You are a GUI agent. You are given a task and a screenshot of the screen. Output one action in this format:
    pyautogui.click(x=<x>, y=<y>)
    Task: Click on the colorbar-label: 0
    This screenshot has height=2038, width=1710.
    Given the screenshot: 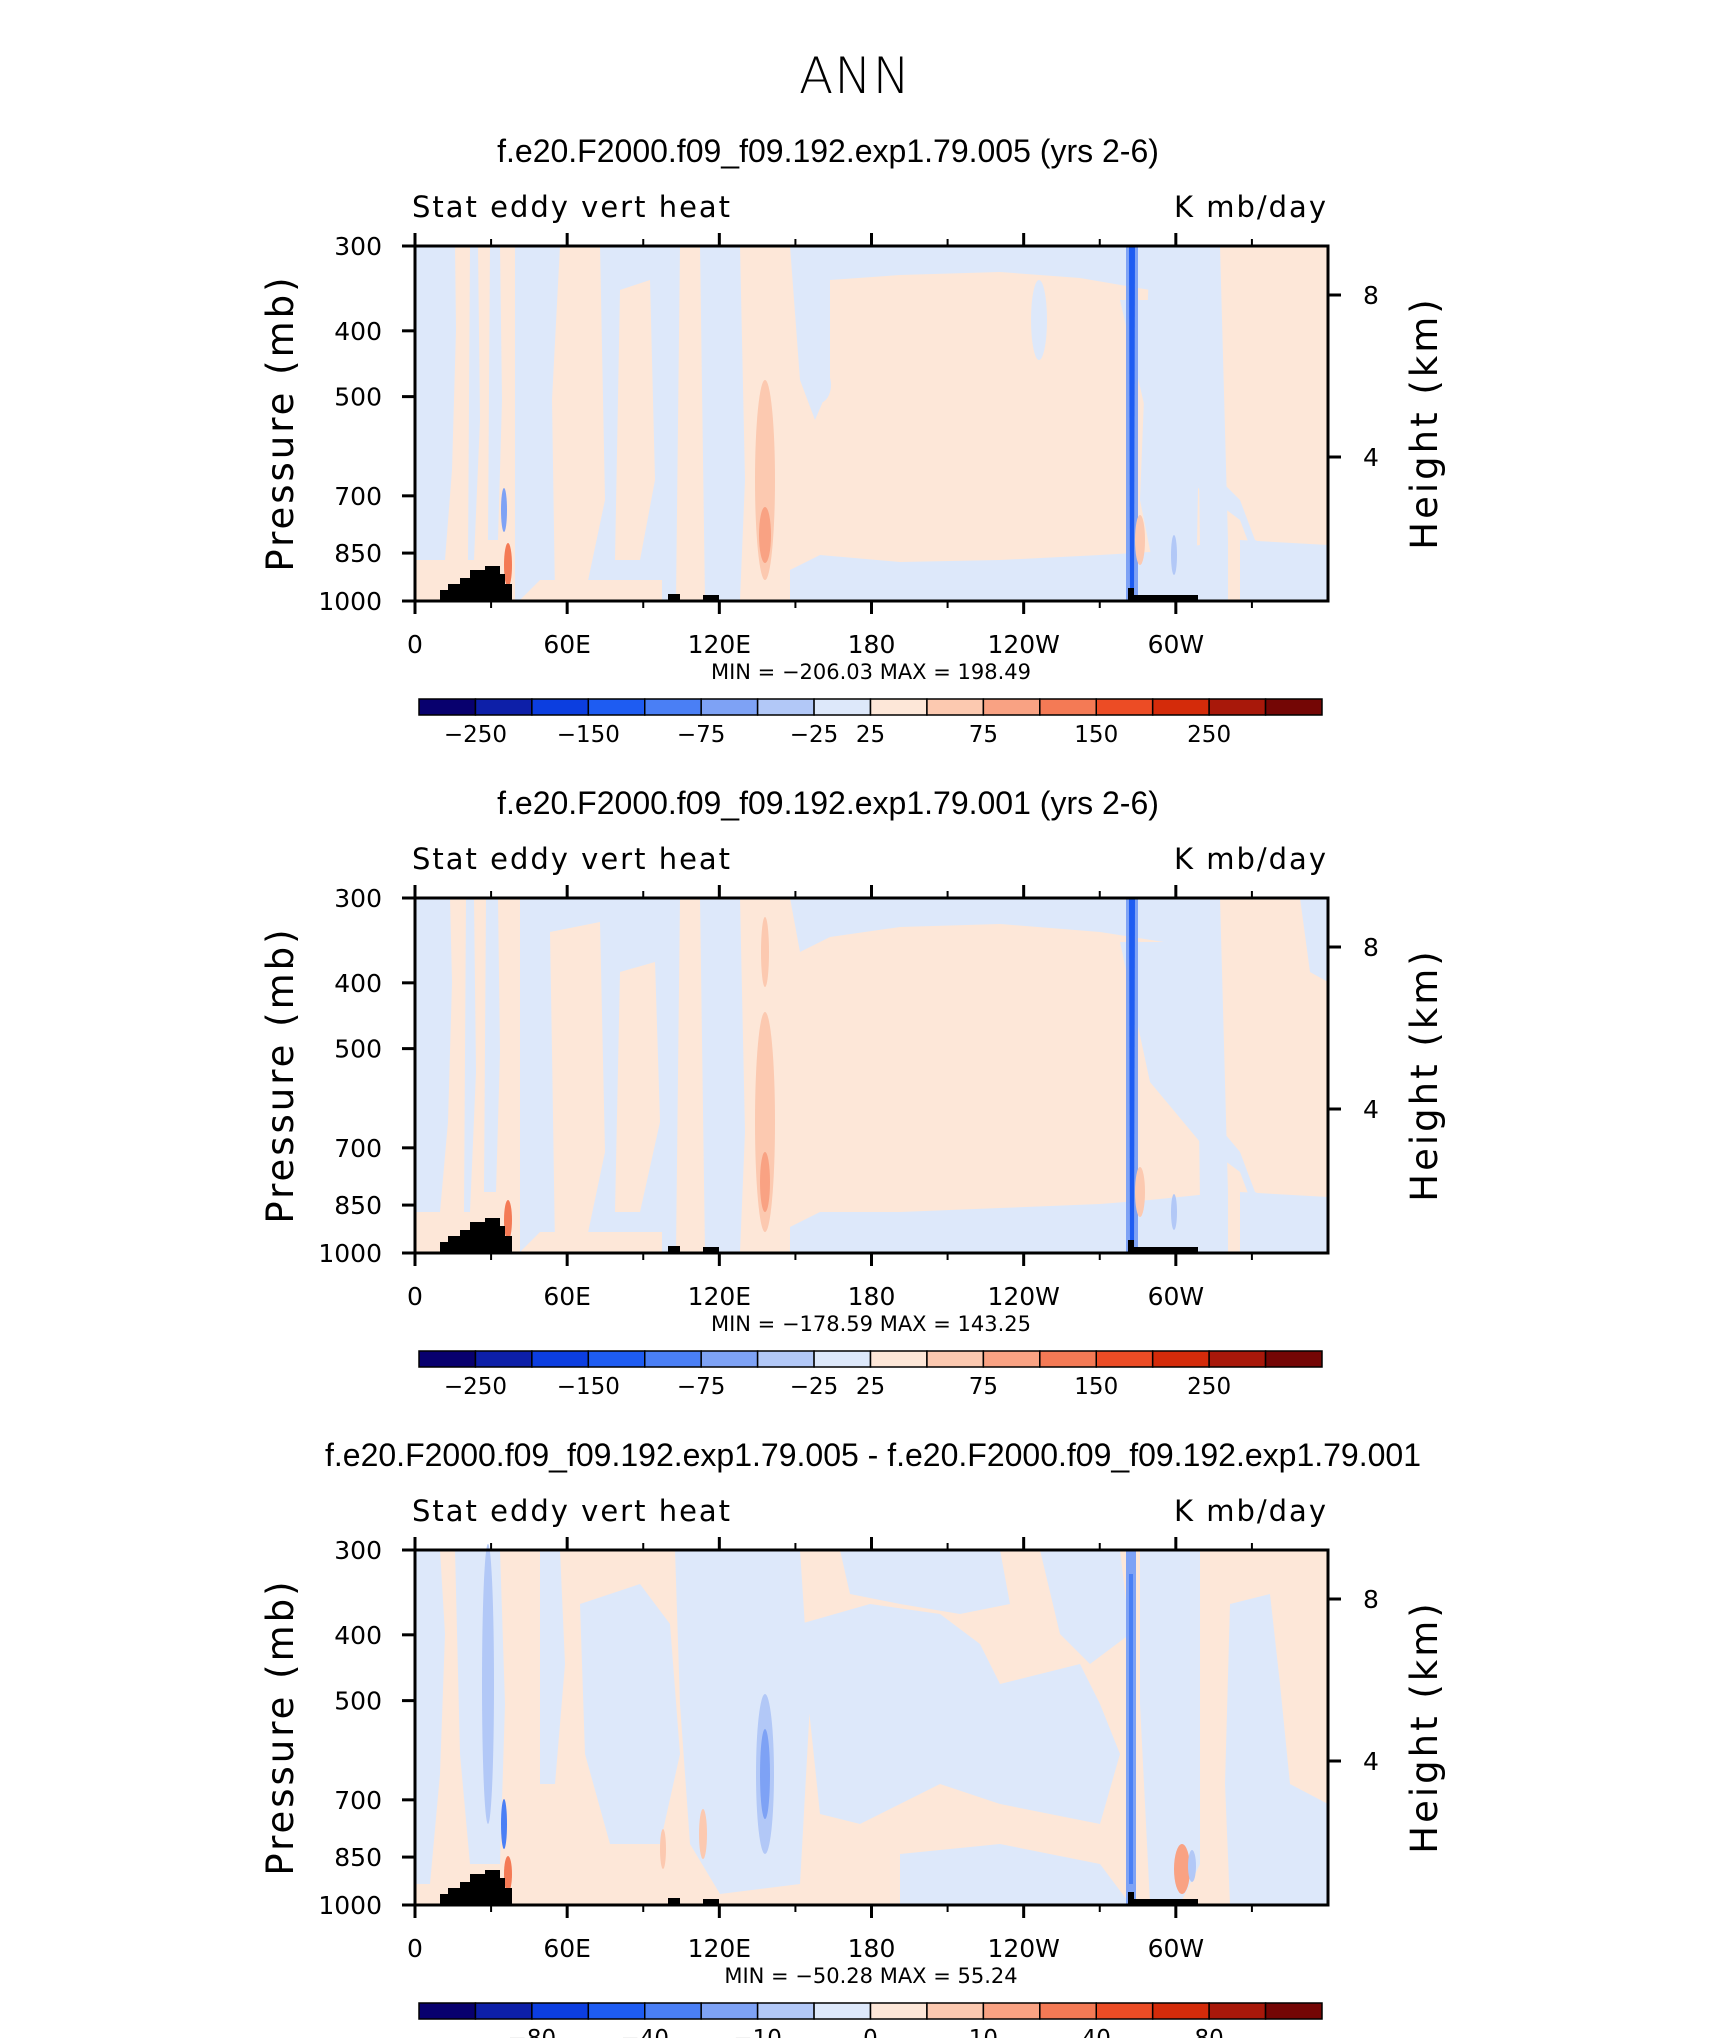 What is the action you would take?
    pyautogui.click(x=870, y=2032)
    